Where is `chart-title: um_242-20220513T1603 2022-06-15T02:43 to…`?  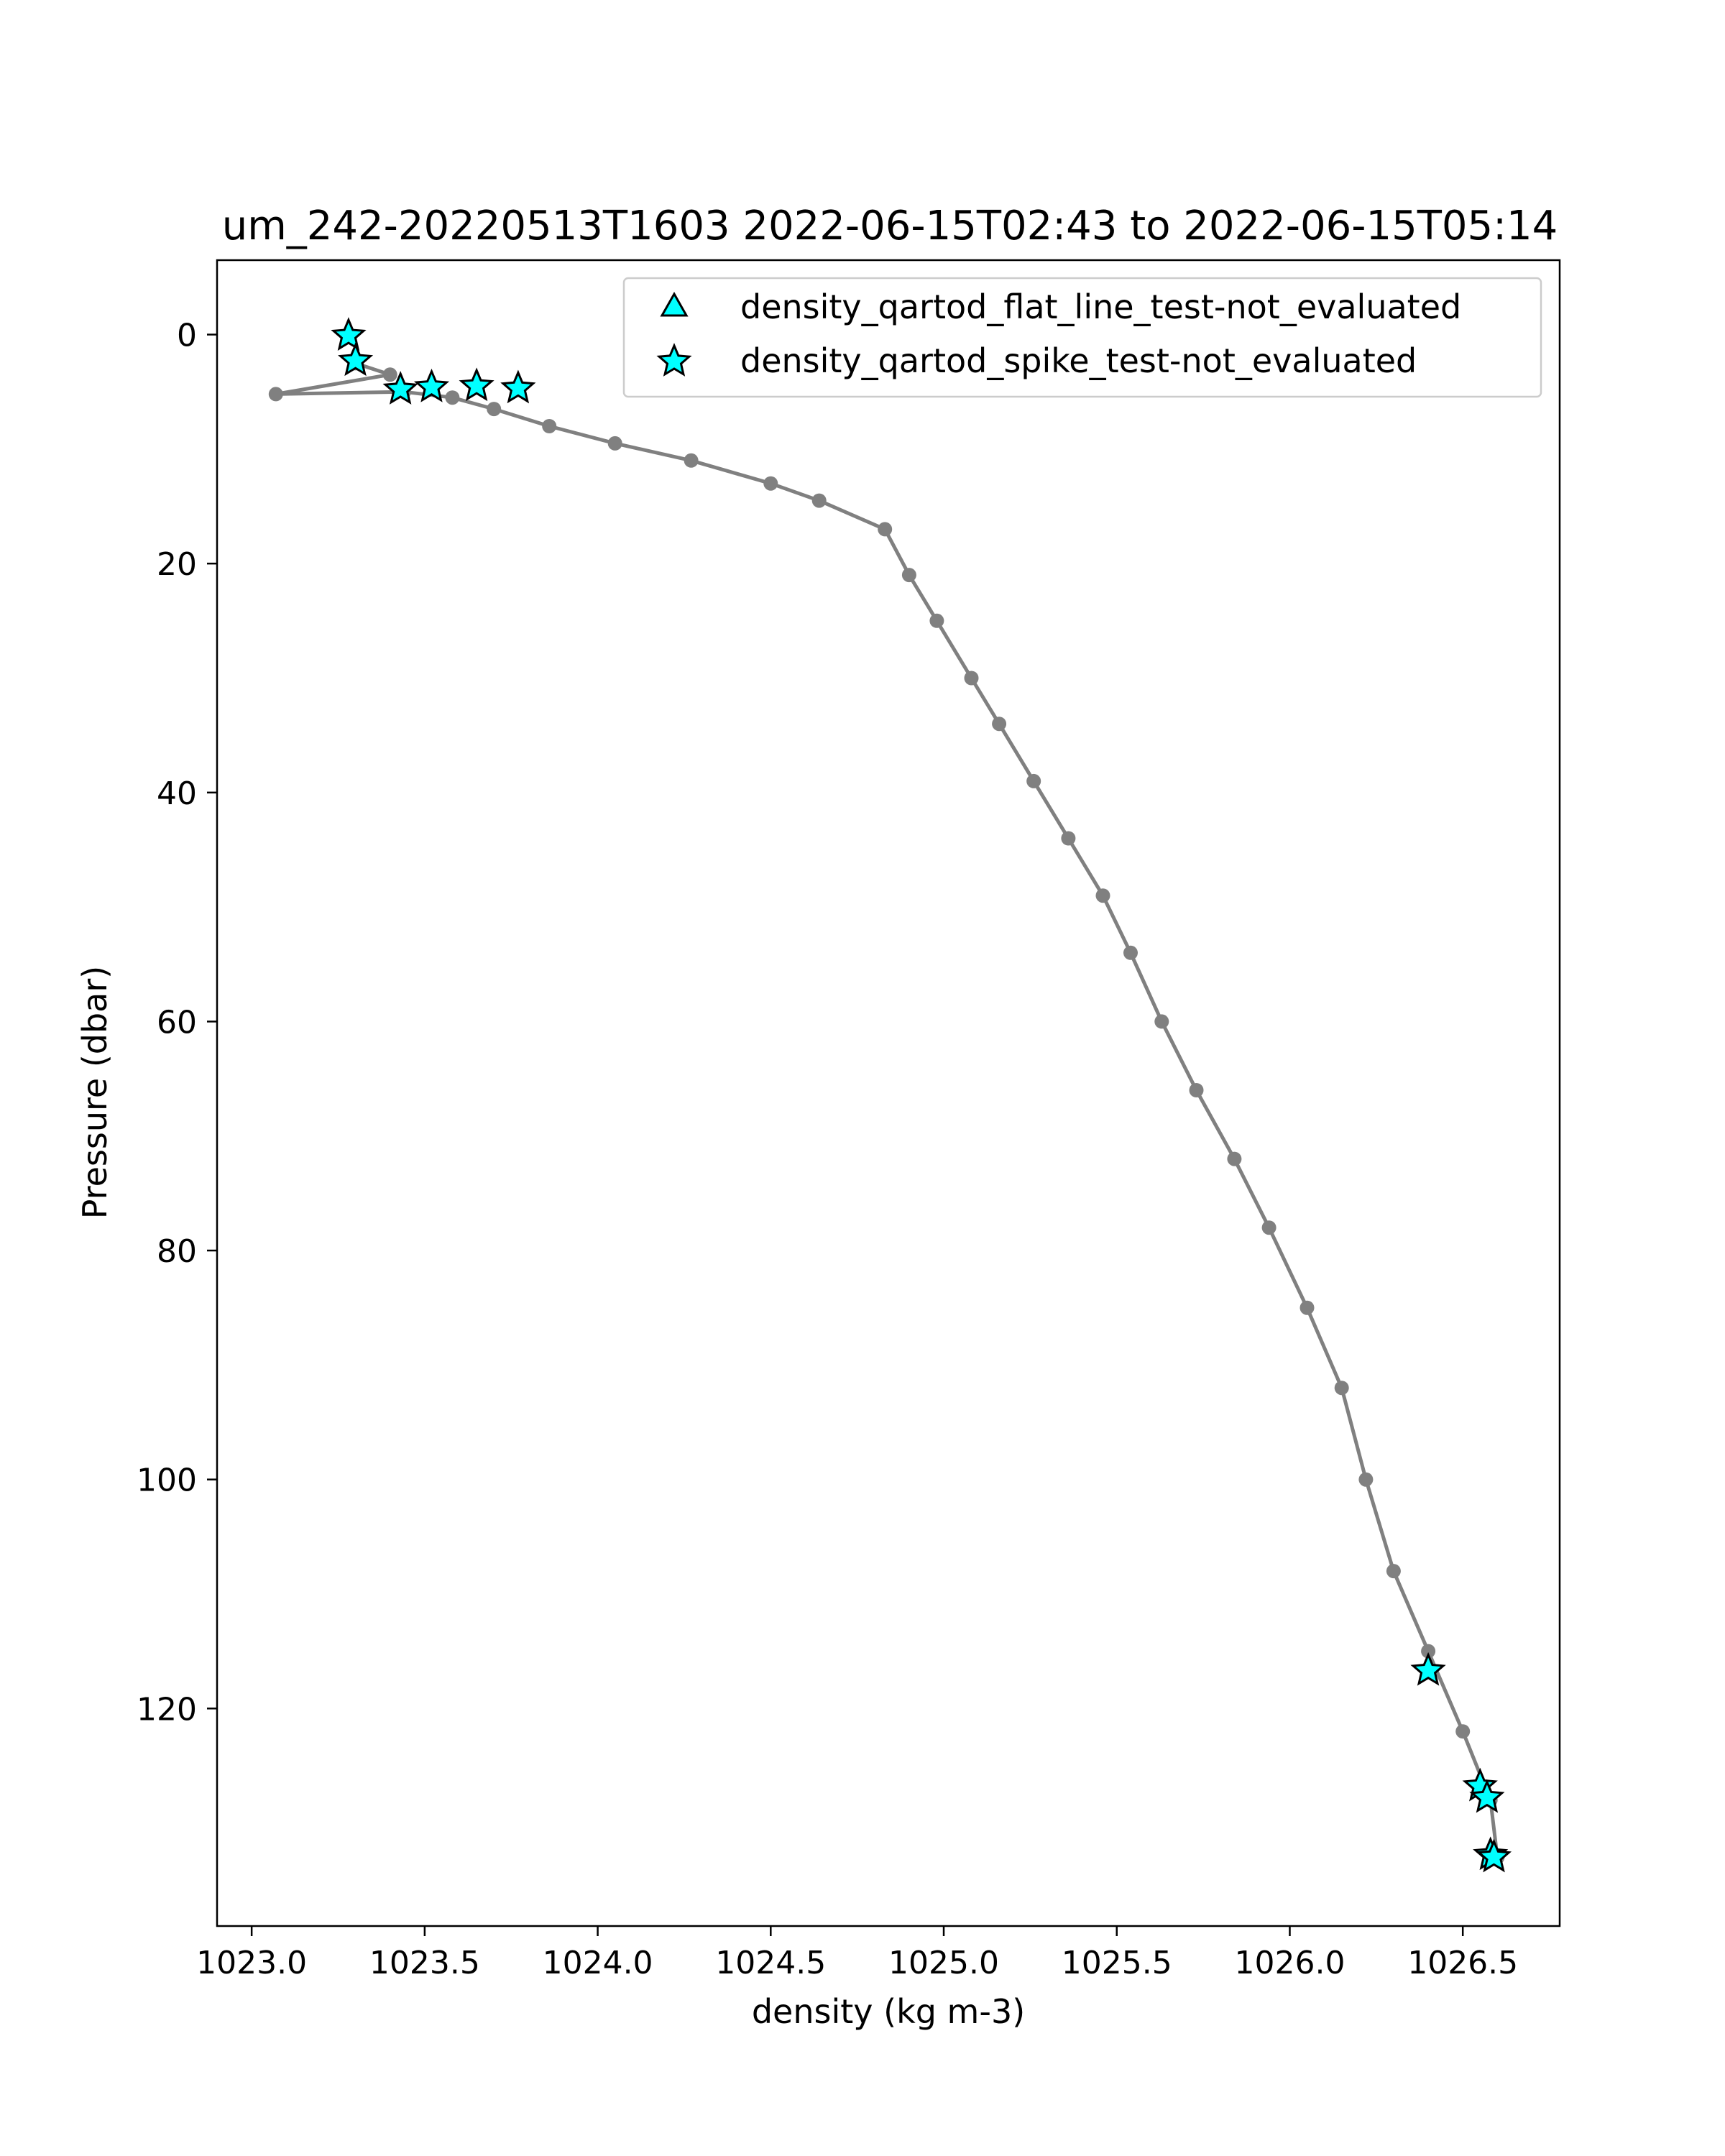
chart-title: um_242-20220513T1603 2022-06-15T02:43 to… is located at coordinates (890, 226).